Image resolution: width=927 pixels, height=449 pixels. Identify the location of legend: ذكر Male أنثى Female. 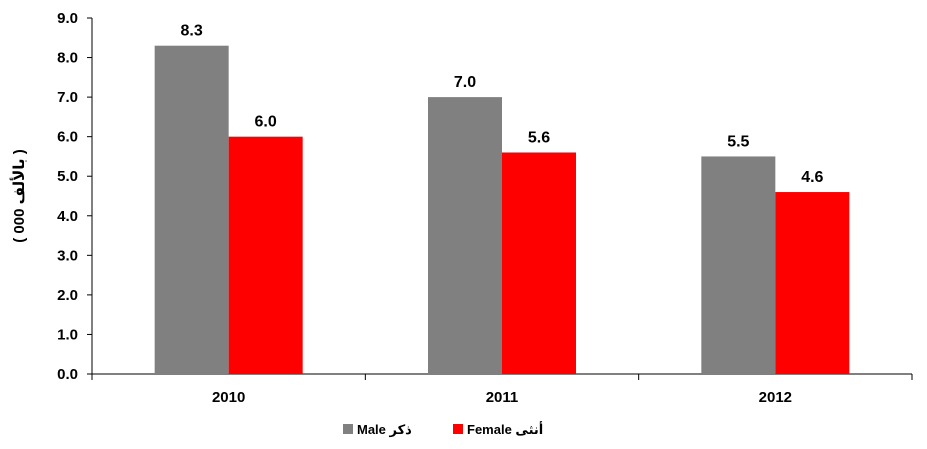
(443, 429).